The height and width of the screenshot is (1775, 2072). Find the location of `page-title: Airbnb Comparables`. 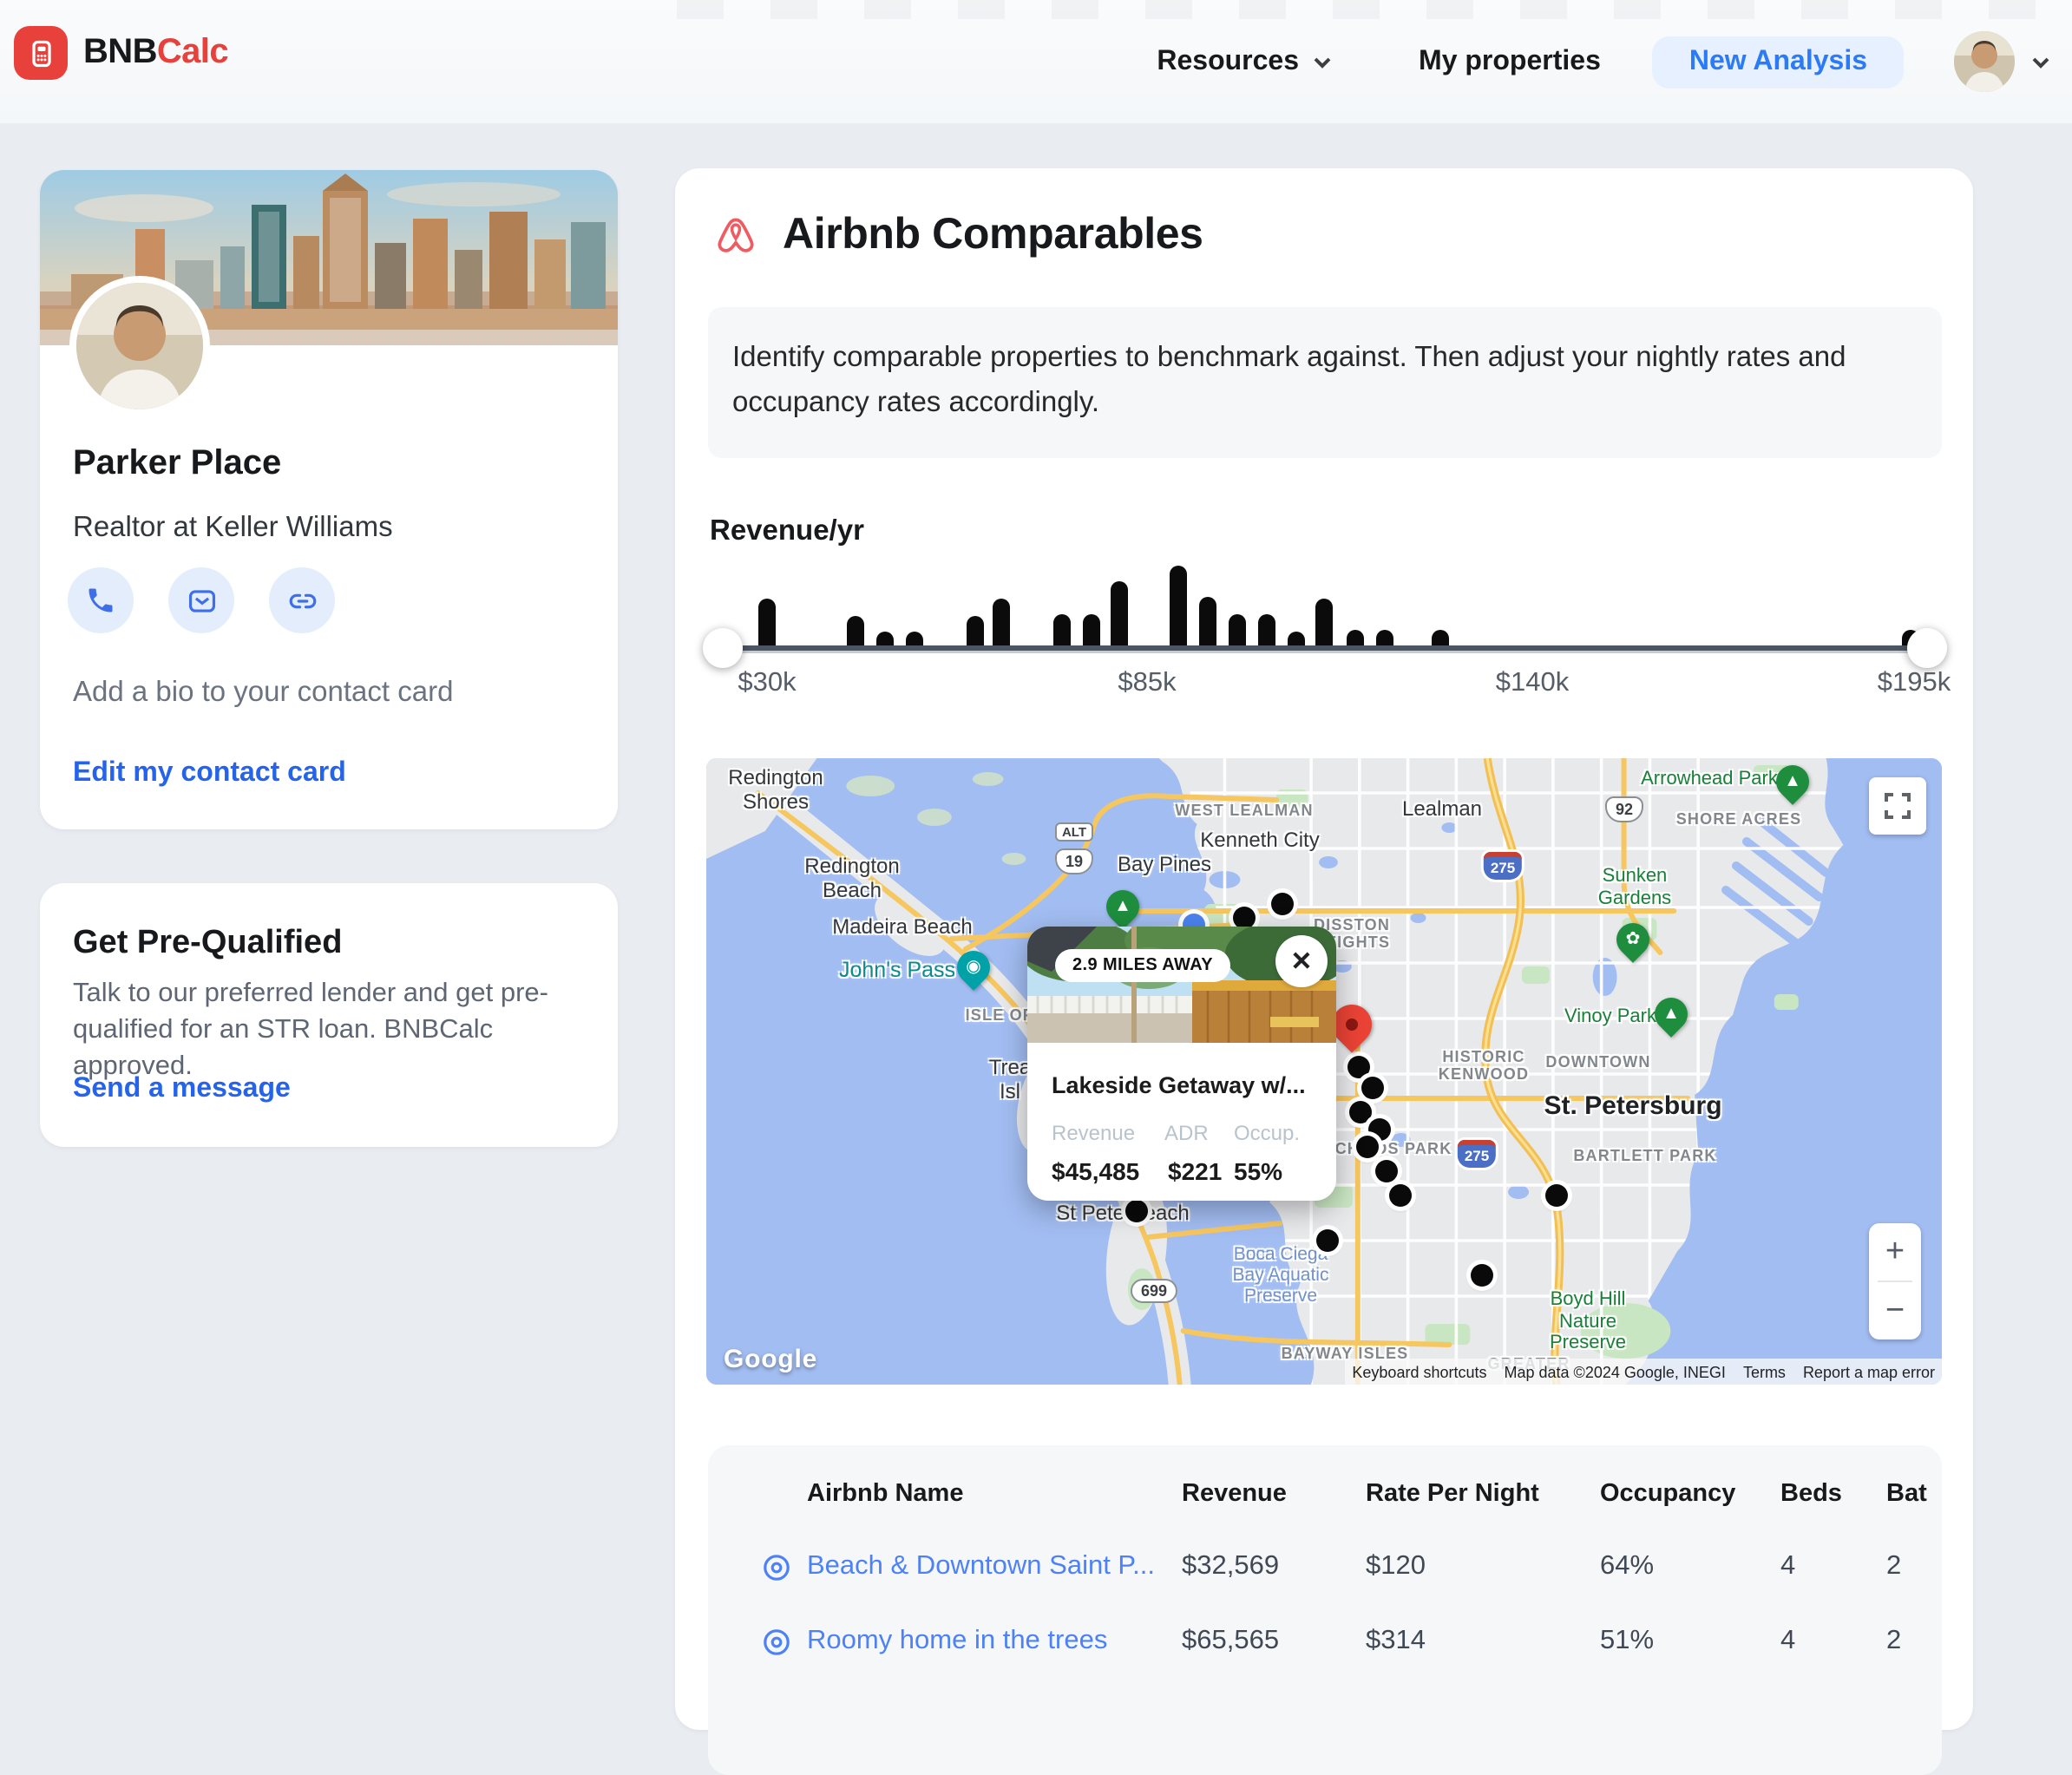

page-title: Airbnb Comparables is located at coordinates (993, 235).